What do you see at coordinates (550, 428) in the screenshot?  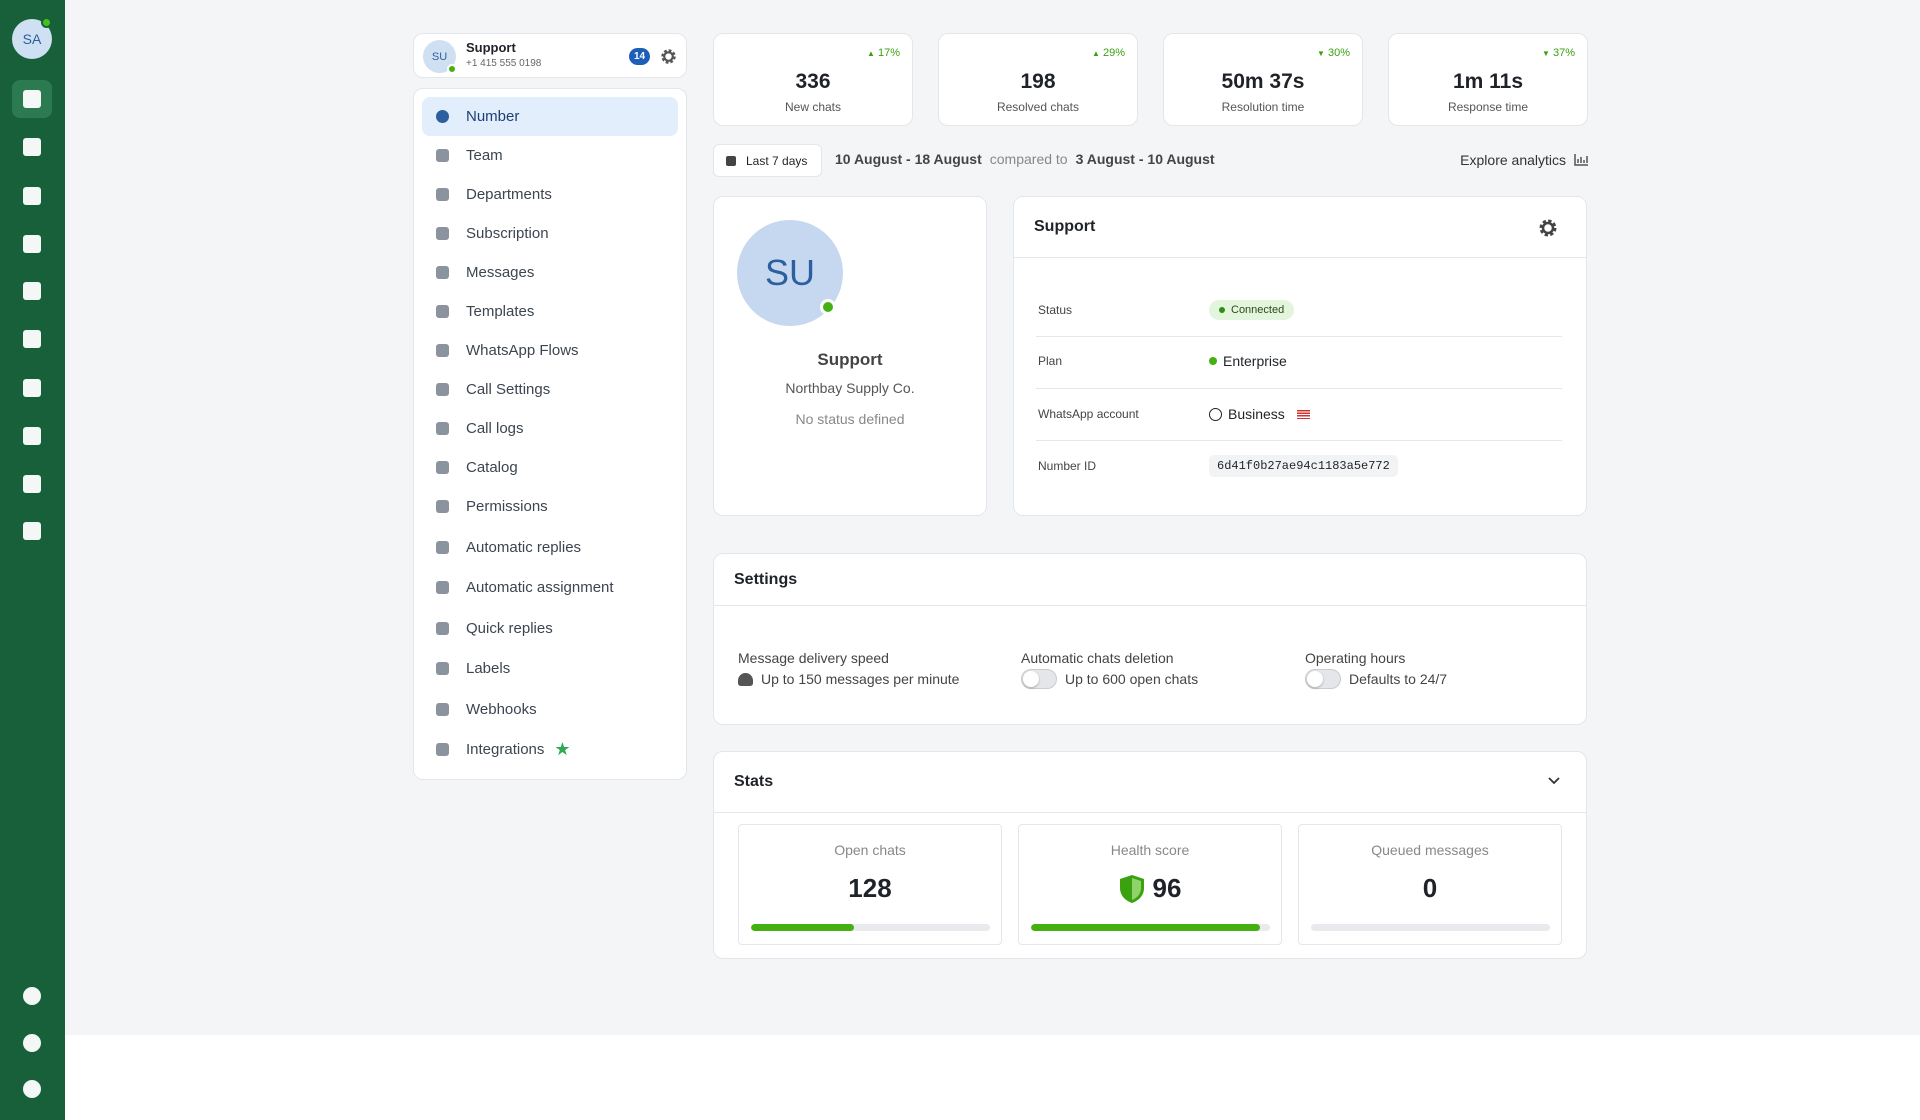 I see `menu-item: Call logs` at bounding box center [550, 428].